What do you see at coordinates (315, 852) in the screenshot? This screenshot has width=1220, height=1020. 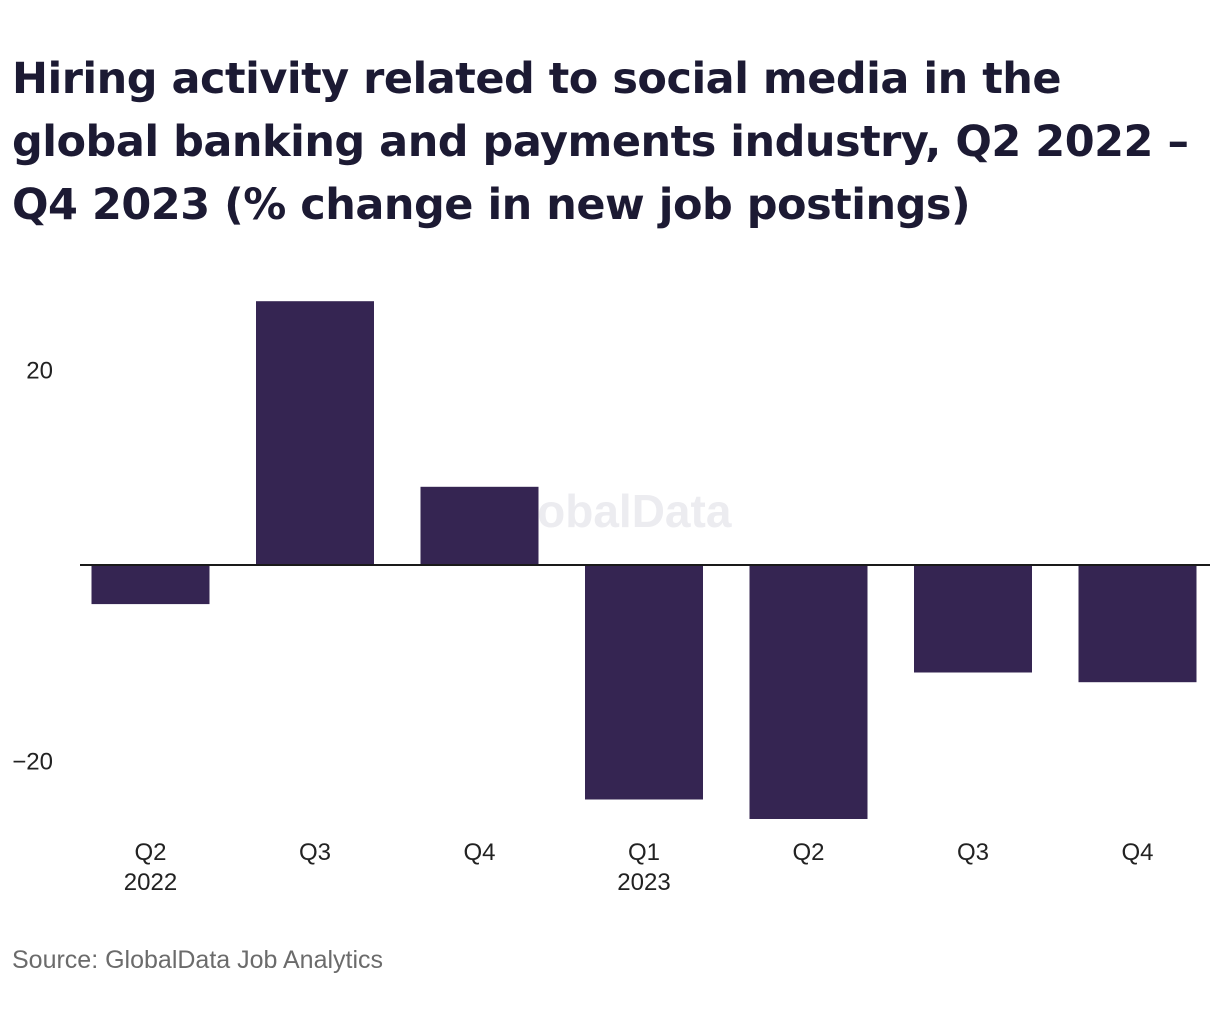 I see `x-tick-label-1: Q3` at bounding box center [315, 852].